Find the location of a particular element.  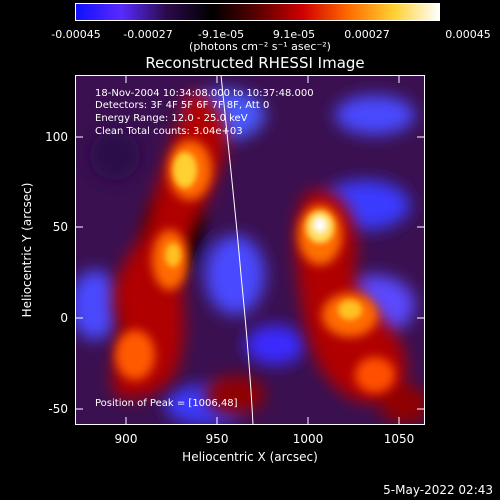

x-tick-label: 1000 is located at coordinates (308, 439).